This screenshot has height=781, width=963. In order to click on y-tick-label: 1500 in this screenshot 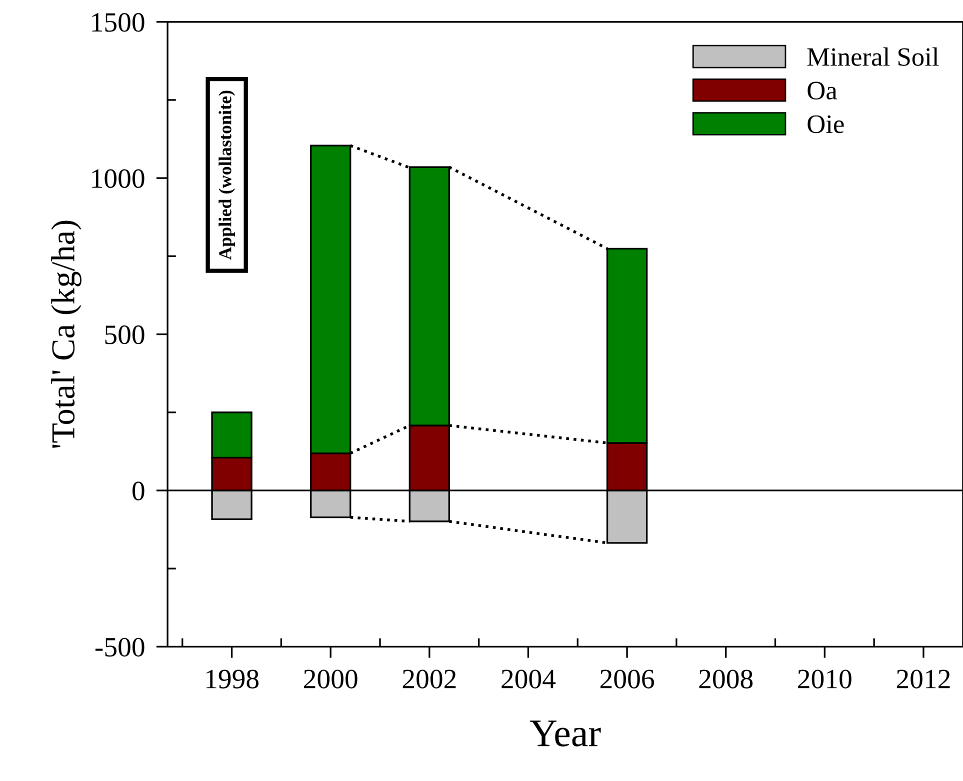, I will do `click(118, 22)`.